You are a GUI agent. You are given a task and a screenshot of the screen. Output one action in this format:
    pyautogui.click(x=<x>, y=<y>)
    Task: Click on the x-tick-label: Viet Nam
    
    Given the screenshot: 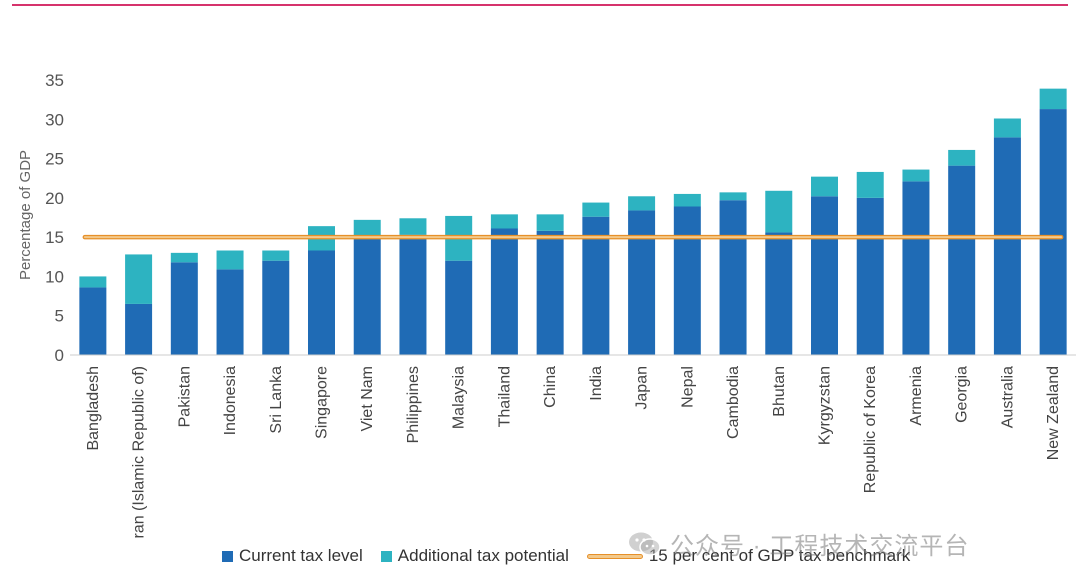 What is the action you would take?
    pyautogui.click(x=367, y=399)
    